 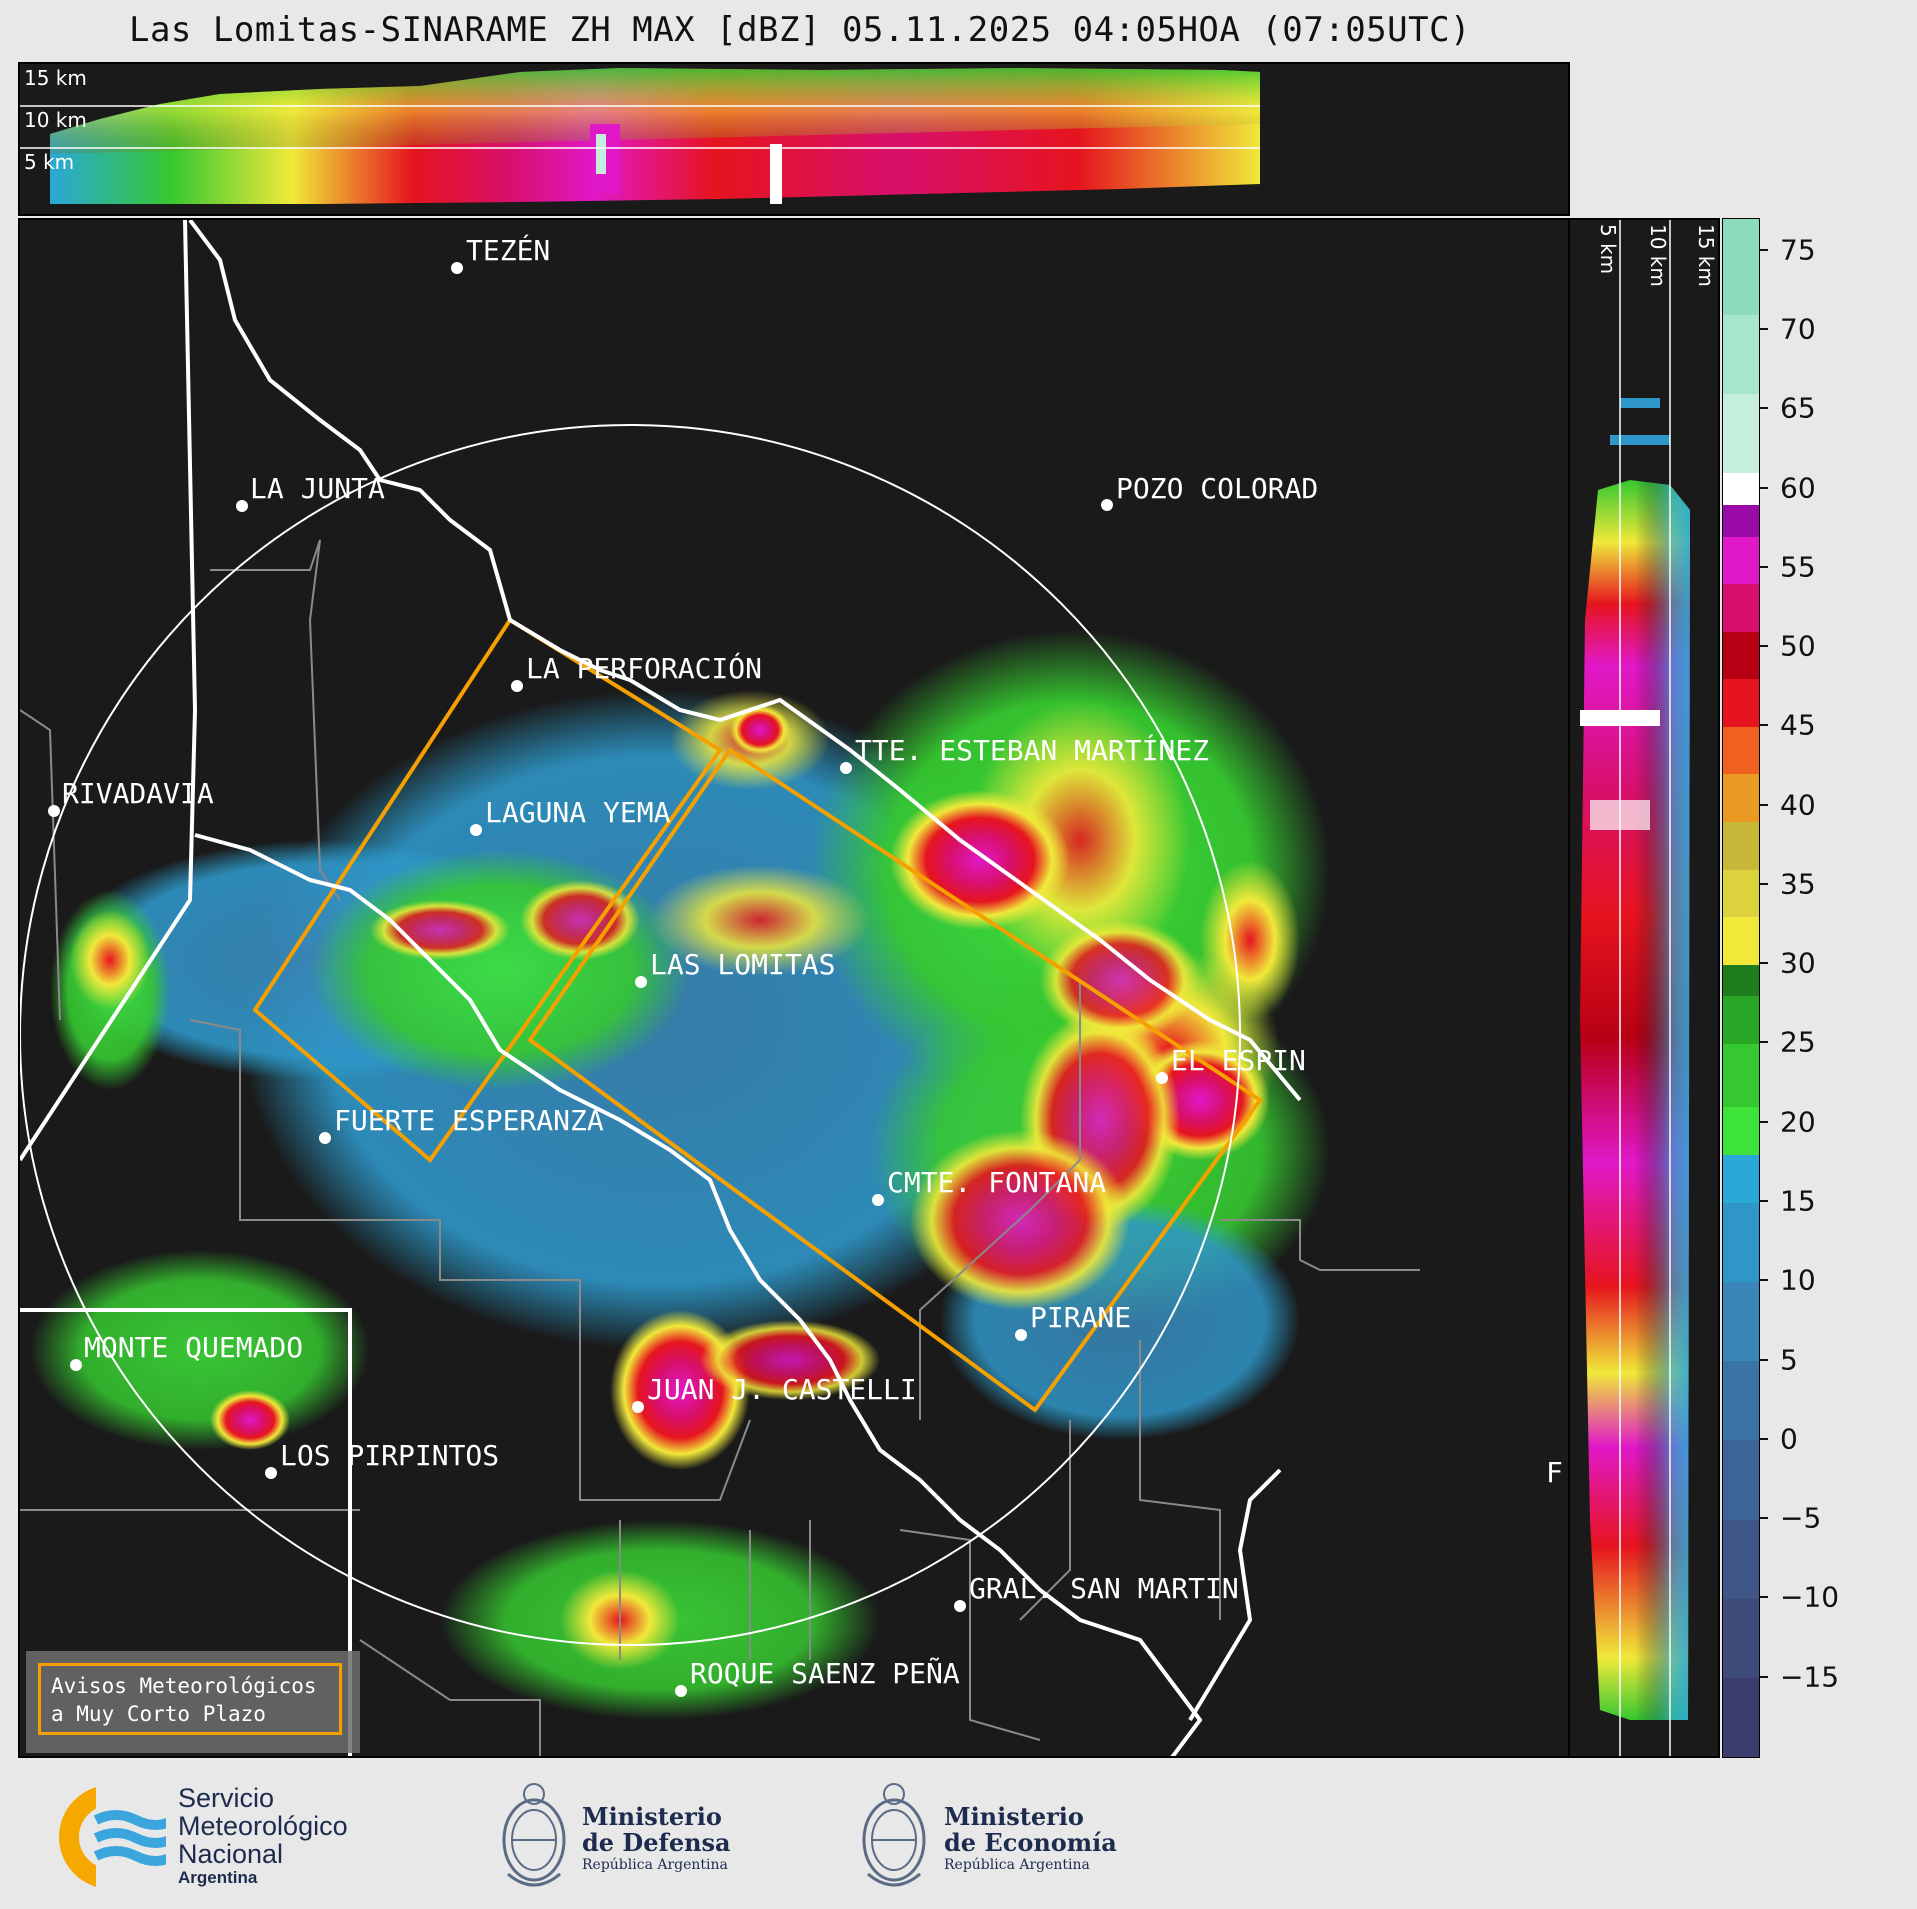 I want to click on side-height-label-10km: 10 km, so click(x=1658, y=255).